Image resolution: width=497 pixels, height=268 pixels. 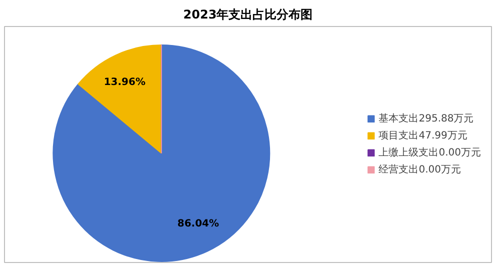 What do you see at coordinates (429, 153) in the screenshot?
I see `legend-label: 上缴上级支出0.00万元` at bounding box center [429, 153].